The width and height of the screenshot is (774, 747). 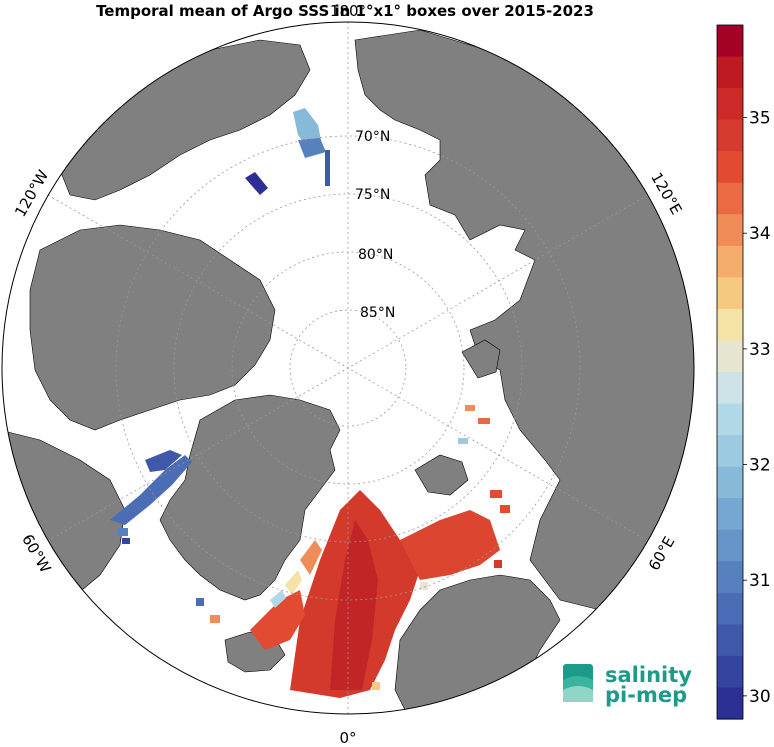 I want to click on colorbar-tick-label: 34, so click(x=760, y=234).